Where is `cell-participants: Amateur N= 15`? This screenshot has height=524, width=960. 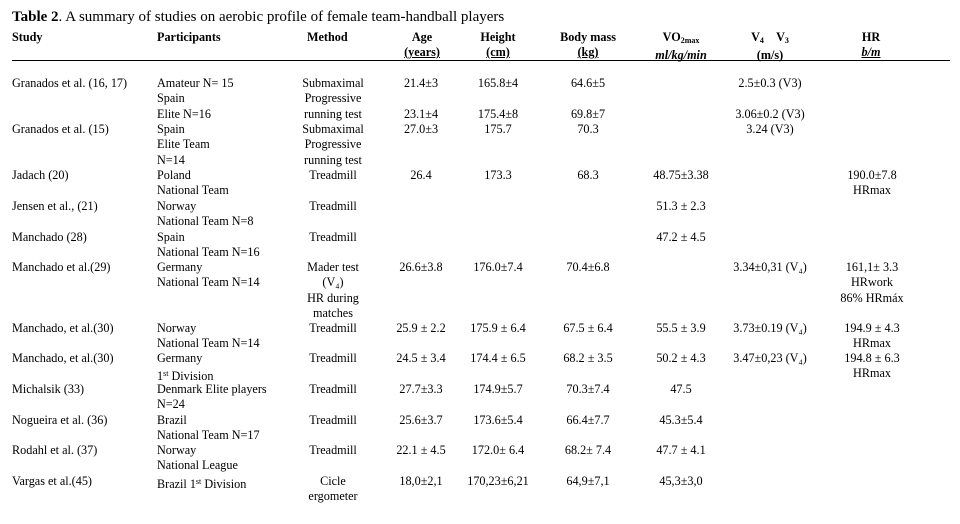
cell-participants: Amateur N= 15 is located at coordinates (195, 83).